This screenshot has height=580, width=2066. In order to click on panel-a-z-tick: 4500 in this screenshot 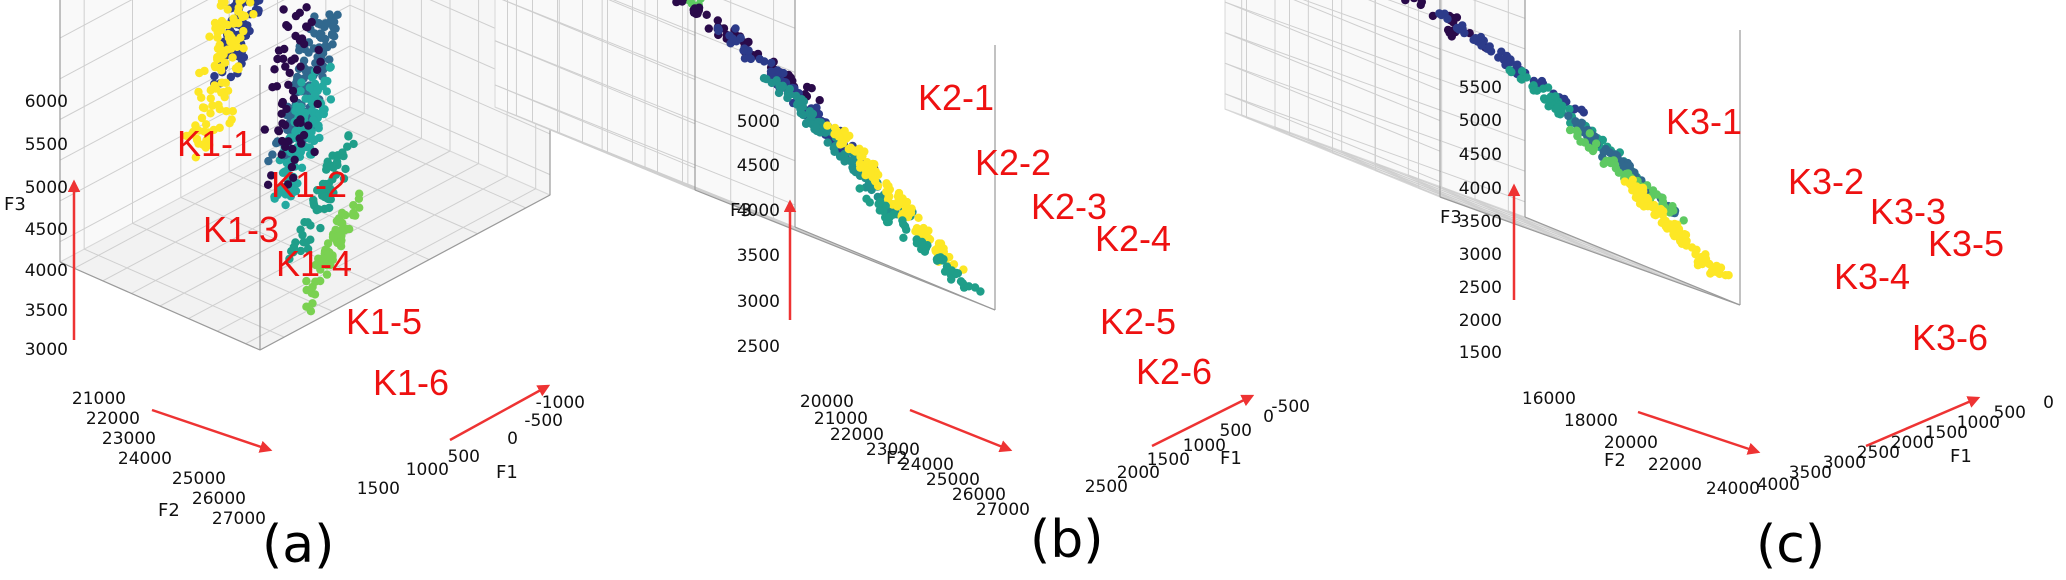, I will do `click(46, 230)`.